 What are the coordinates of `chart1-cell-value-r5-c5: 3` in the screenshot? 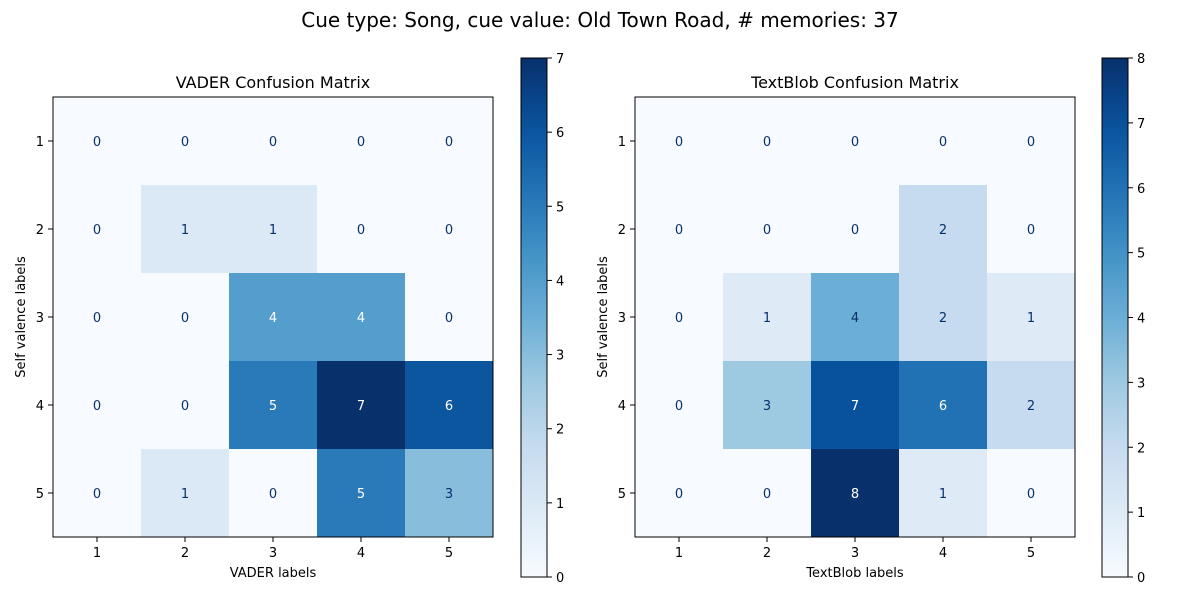 It's located at (449, 494).